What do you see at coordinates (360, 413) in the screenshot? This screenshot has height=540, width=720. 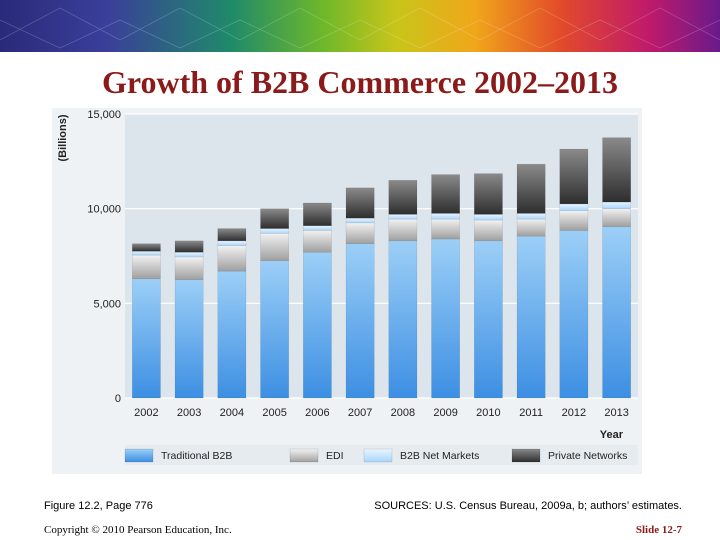 I see `x-tick-label: 2007` at bounding box center [360, 413].